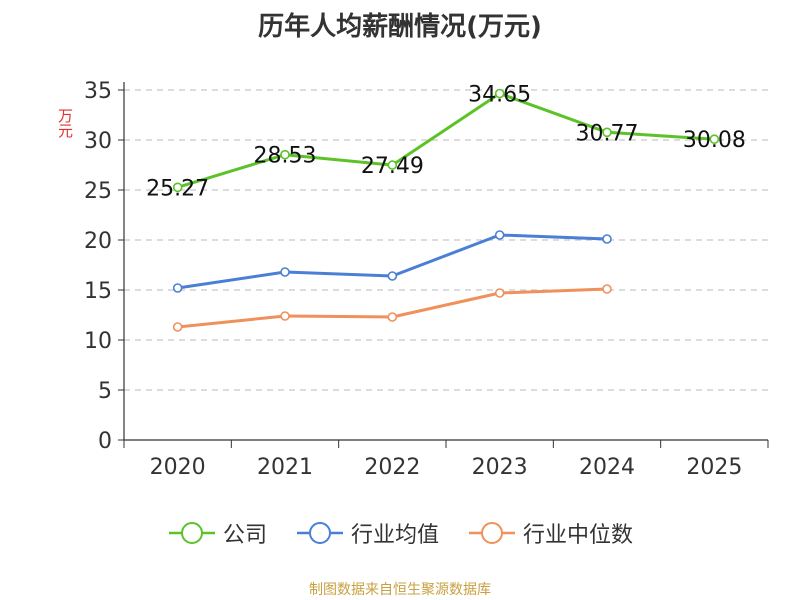  Describe the element at coordinates (105, 391) in the screenshot. I see `y-tick-label: 5` at that location.